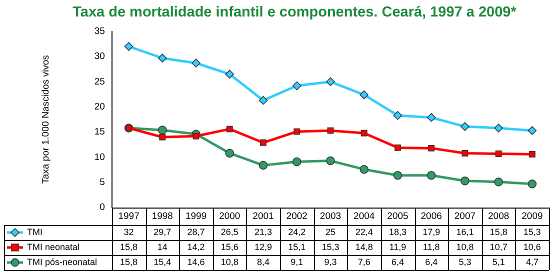 The height and width of the screenshot is (272, 555). What do you see at coordinates (53, 247) in the screenshot?
I see `legend-label: TMI neonatal` at bounding box center [53, 247].